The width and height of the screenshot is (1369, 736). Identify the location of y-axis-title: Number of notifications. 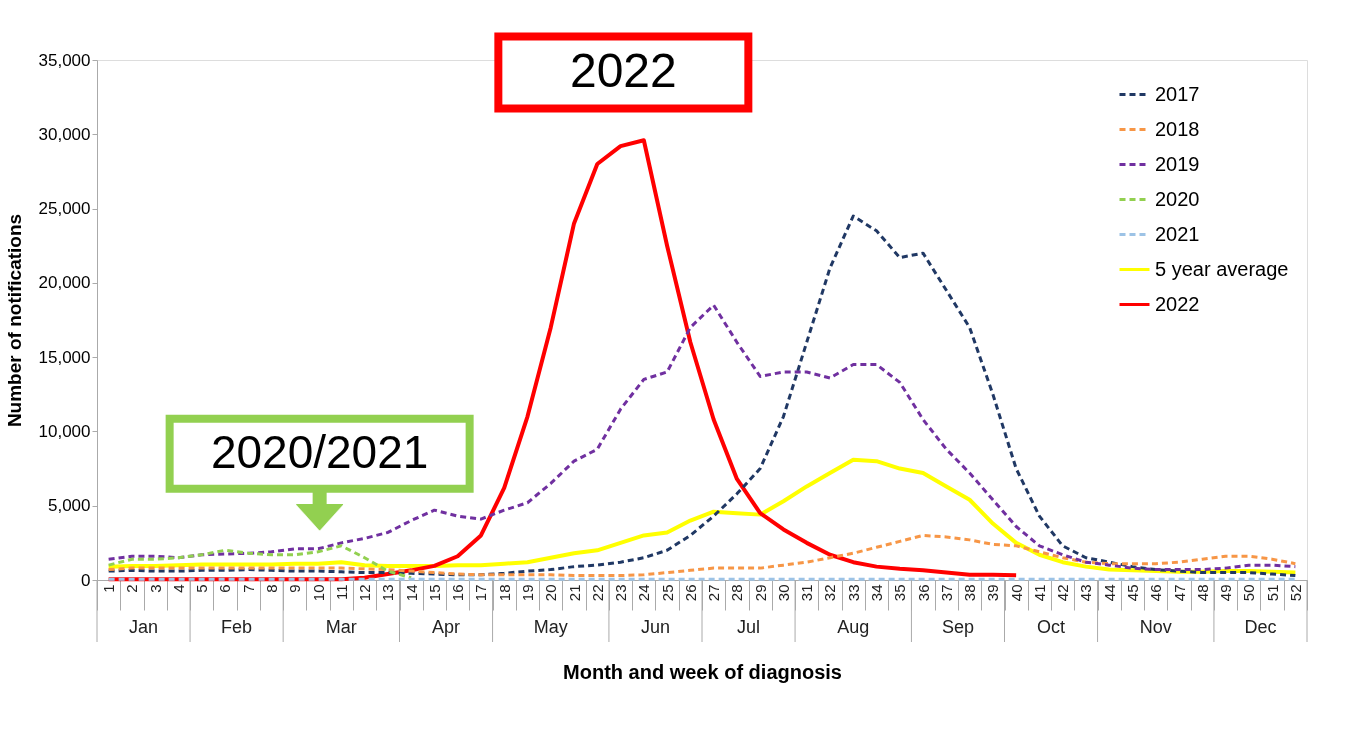
(14, 320).